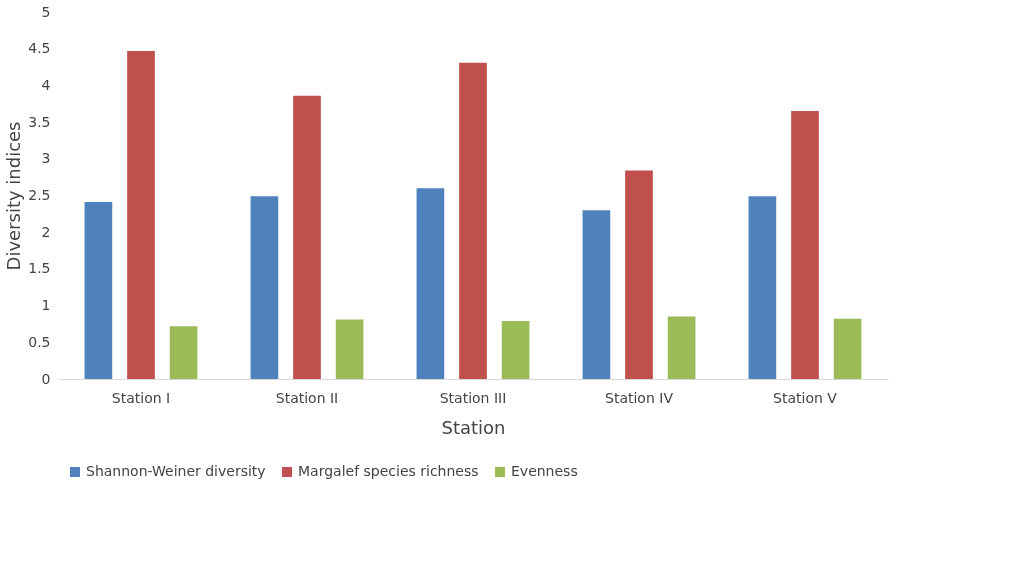  What do you see at coordinates (141, 397) in the screenshot?
I see `x-tick-label: Station I` at bounding box center [141, 397].